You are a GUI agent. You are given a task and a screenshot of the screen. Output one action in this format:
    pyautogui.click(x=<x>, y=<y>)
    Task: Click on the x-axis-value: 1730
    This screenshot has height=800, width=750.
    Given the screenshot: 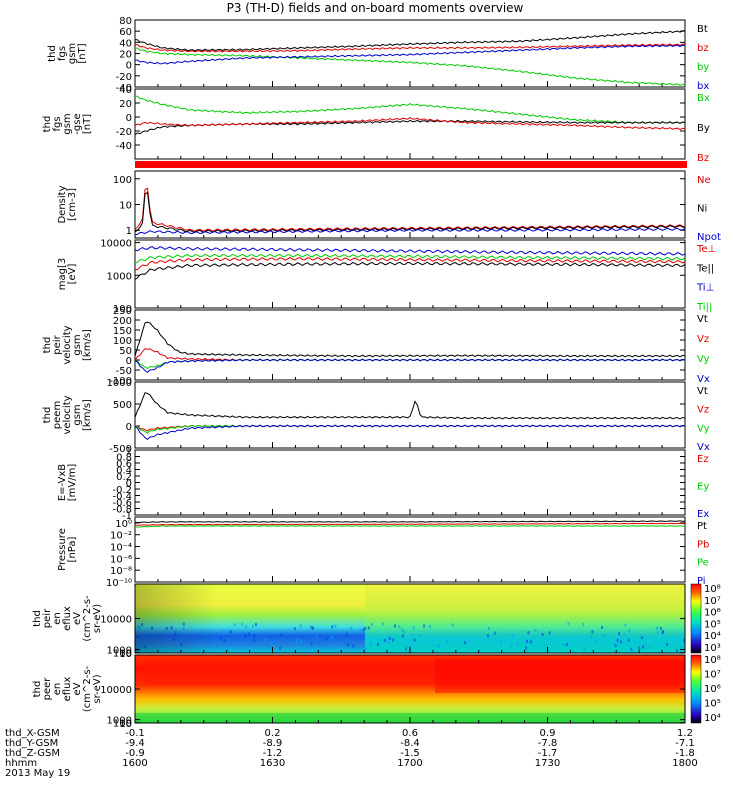 What is the action you would take?
    pyautogui.click(x=547, y=763)
    